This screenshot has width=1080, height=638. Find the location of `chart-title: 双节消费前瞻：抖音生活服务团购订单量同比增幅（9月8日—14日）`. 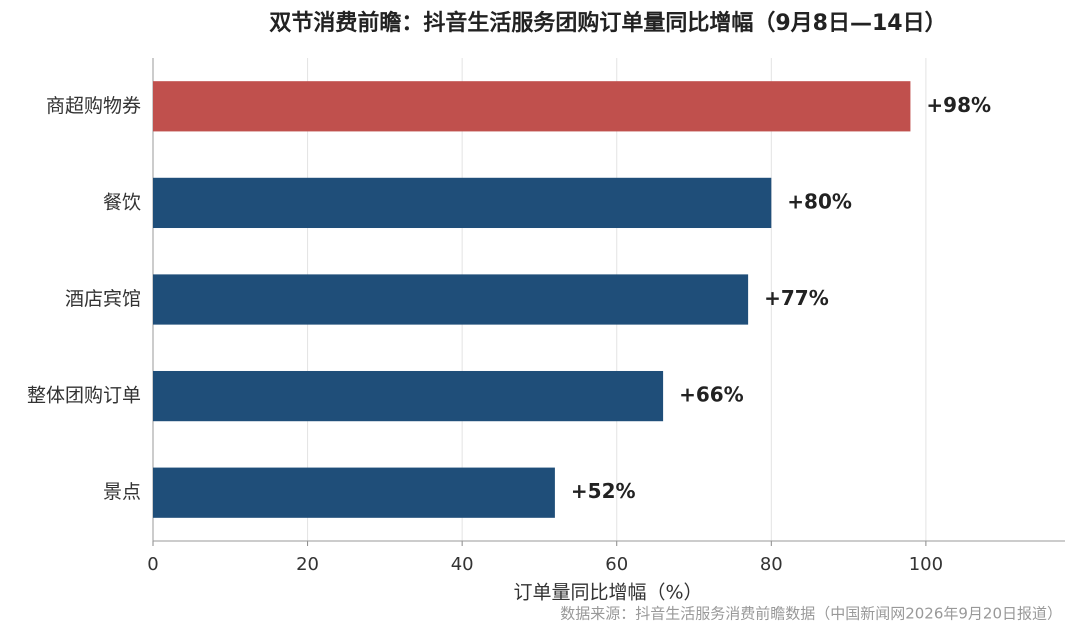

chart-title: 双节消费前瞻：抖音生活服务团购订单量同比增幅（9月8日—14日） is located at coordinates (607, 23).